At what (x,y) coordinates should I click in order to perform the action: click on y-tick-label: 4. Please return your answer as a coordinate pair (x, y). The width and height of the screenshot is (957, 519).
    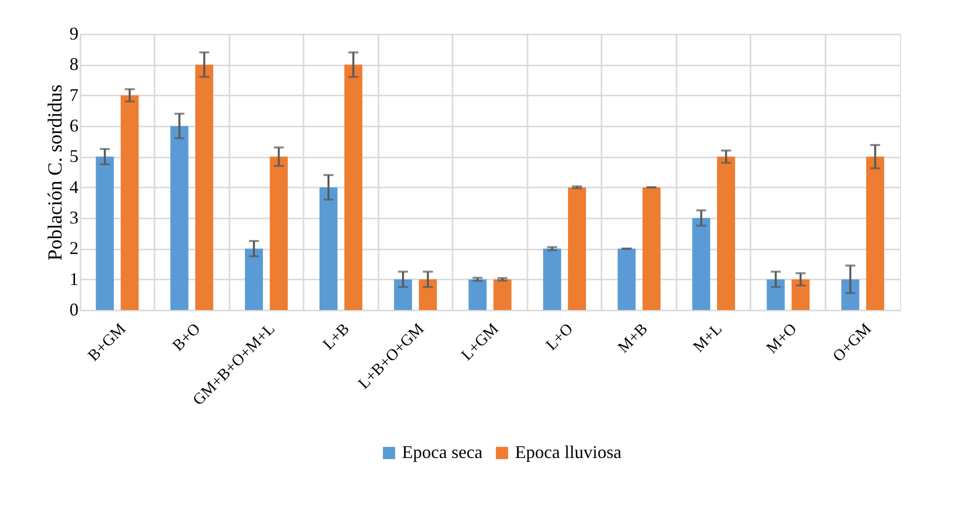
    Looking at the image, I should click on (74, 186).